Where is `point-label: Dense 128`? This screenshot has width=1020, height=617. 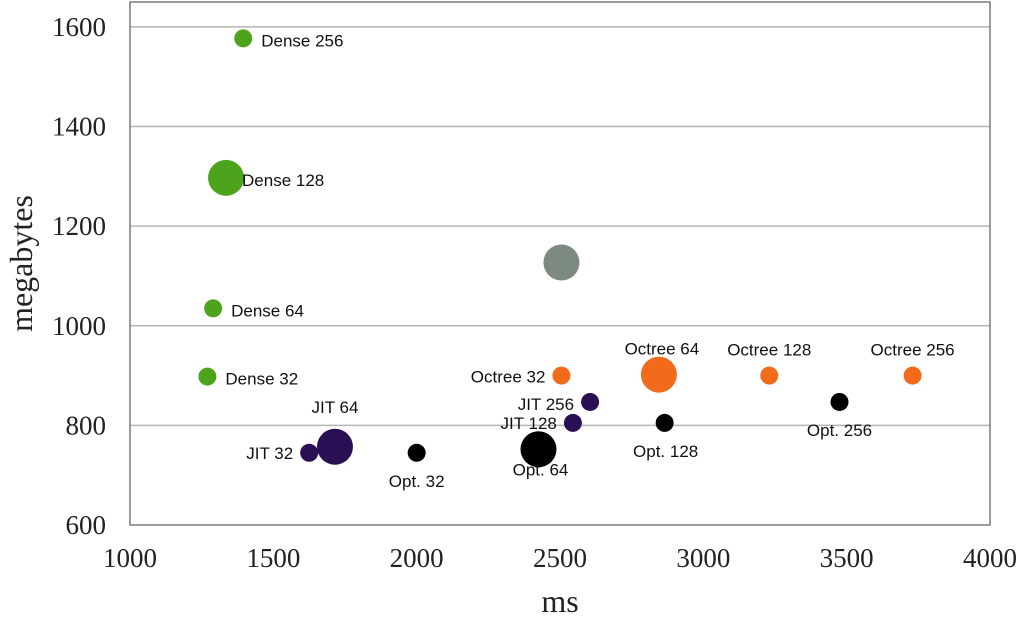 point-label: Dense 128 is located at coordinates (283, 180).